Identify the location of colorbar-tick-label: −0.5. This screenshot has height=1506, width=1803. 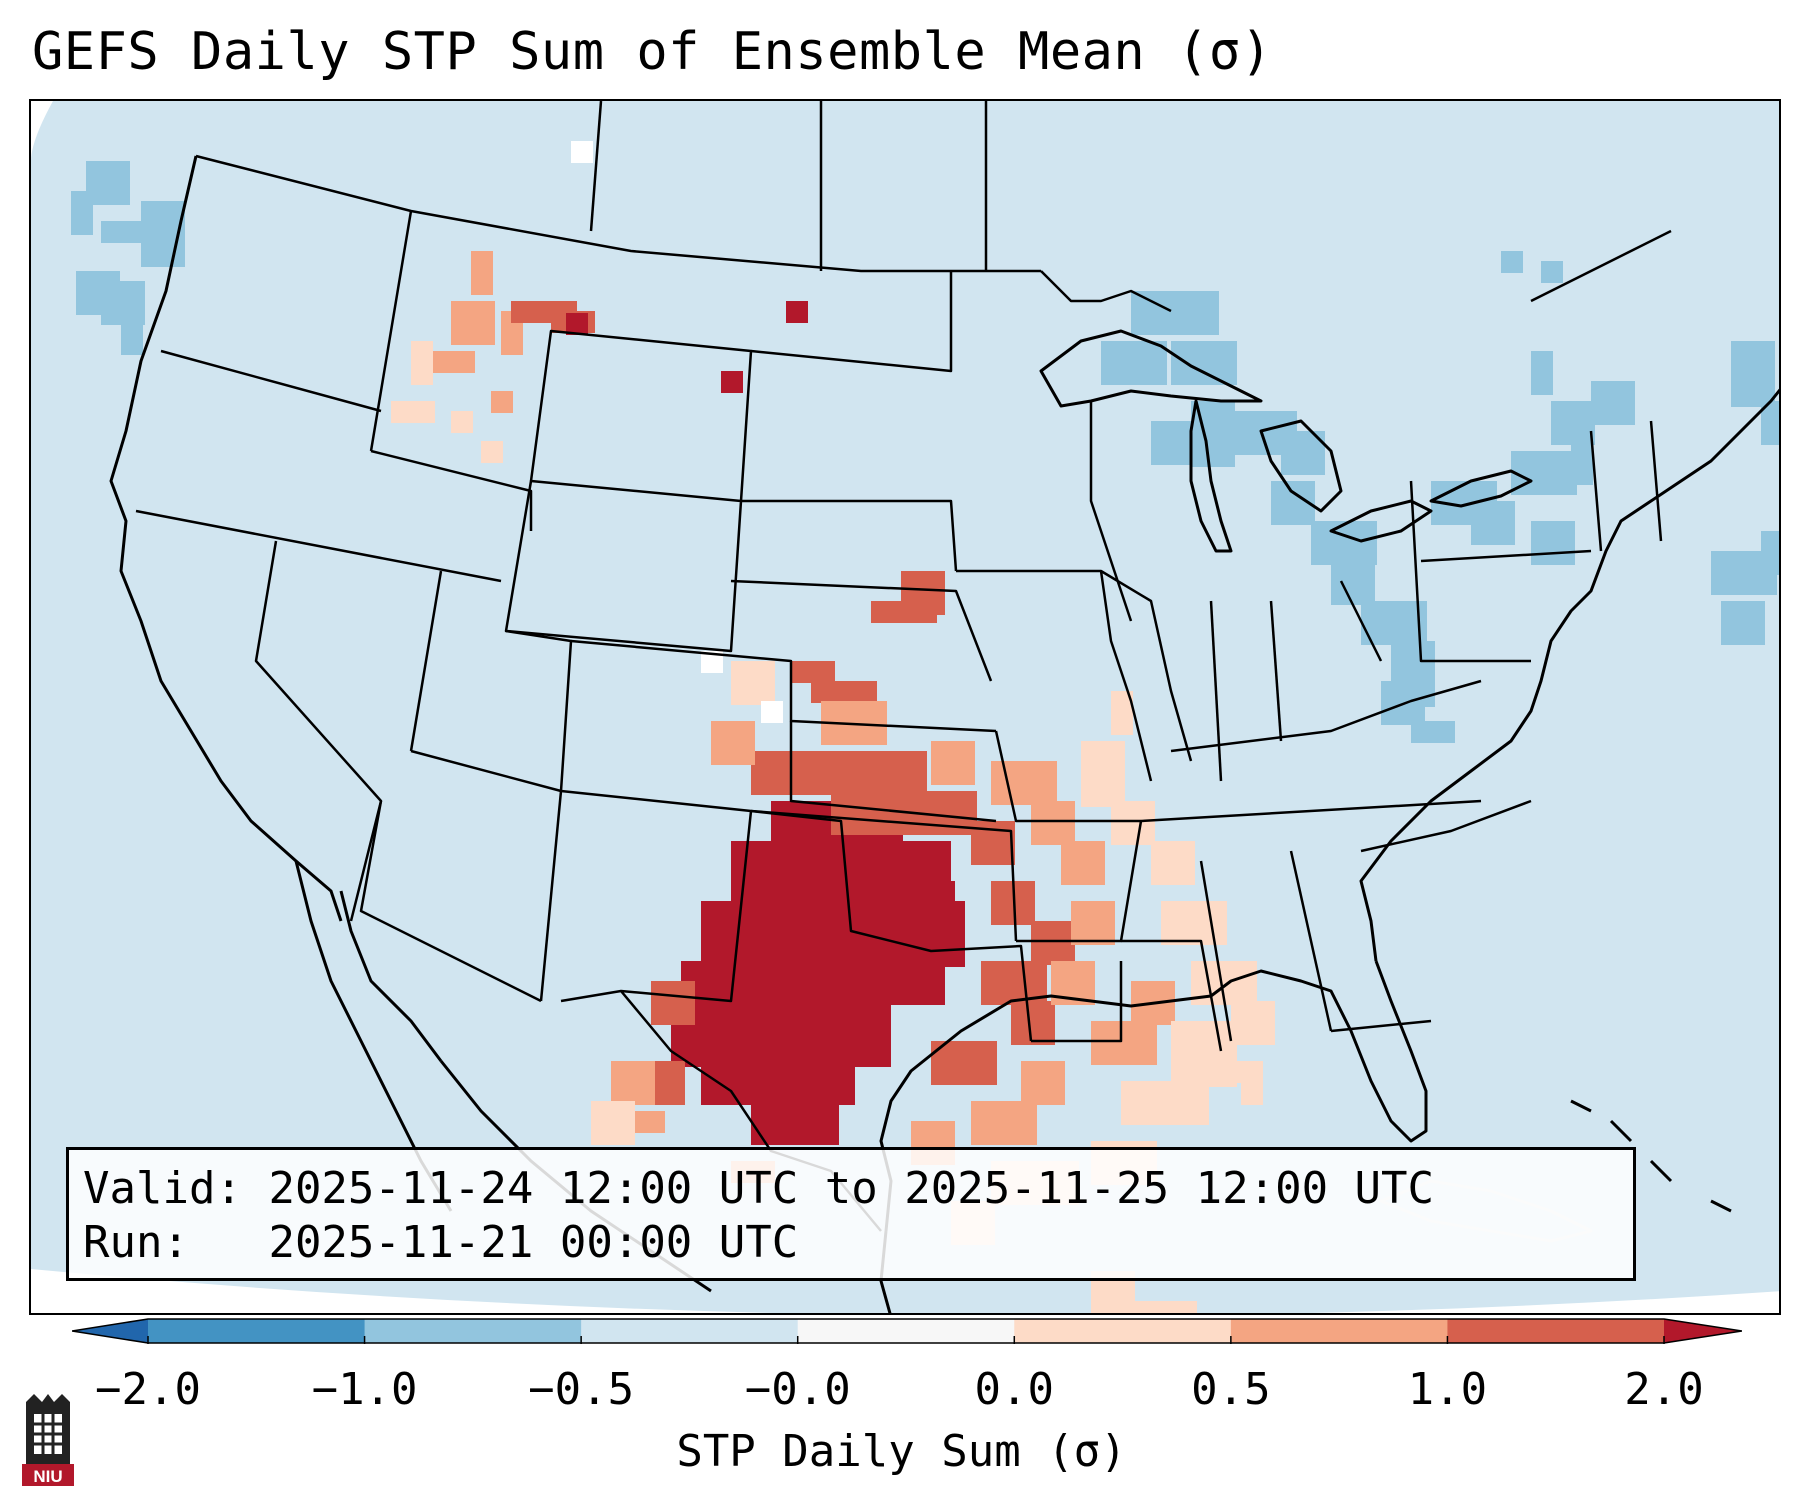
(581, 1389).